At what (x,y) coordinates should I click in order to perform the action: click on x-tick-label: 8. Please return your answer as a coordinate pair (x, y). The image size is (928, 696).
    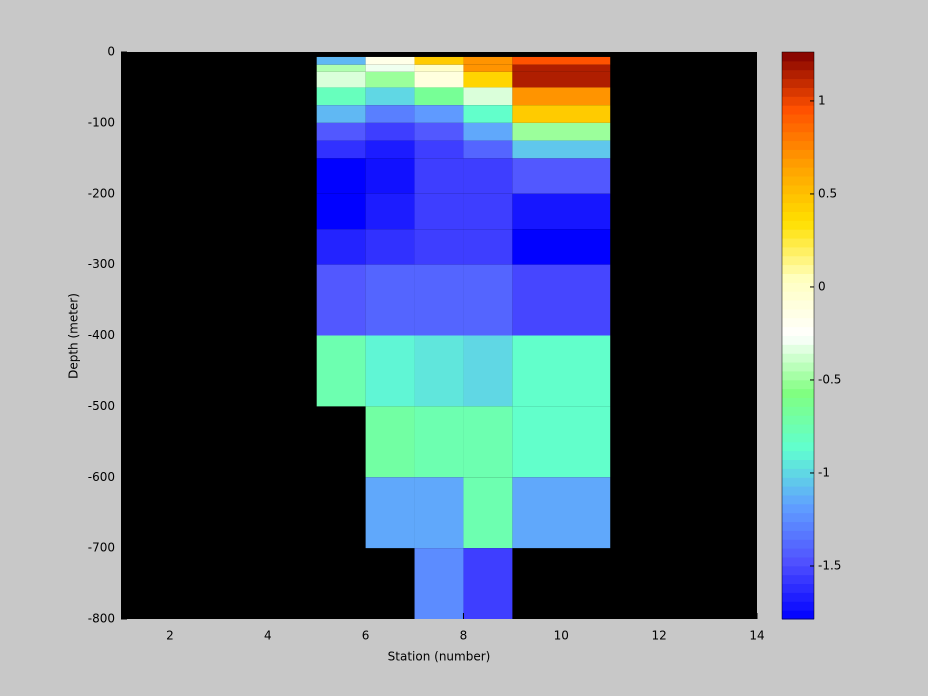
    Looking at the image, I should click on (464, 636).